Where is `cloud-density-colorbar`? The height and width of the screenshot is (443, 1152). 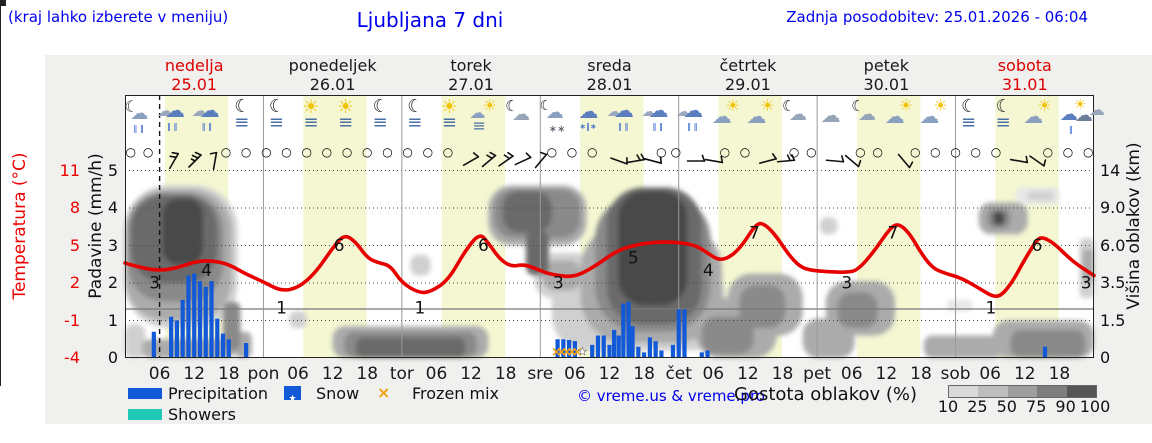
cloud-density-colorbar is located at coordinates (1022, 391).